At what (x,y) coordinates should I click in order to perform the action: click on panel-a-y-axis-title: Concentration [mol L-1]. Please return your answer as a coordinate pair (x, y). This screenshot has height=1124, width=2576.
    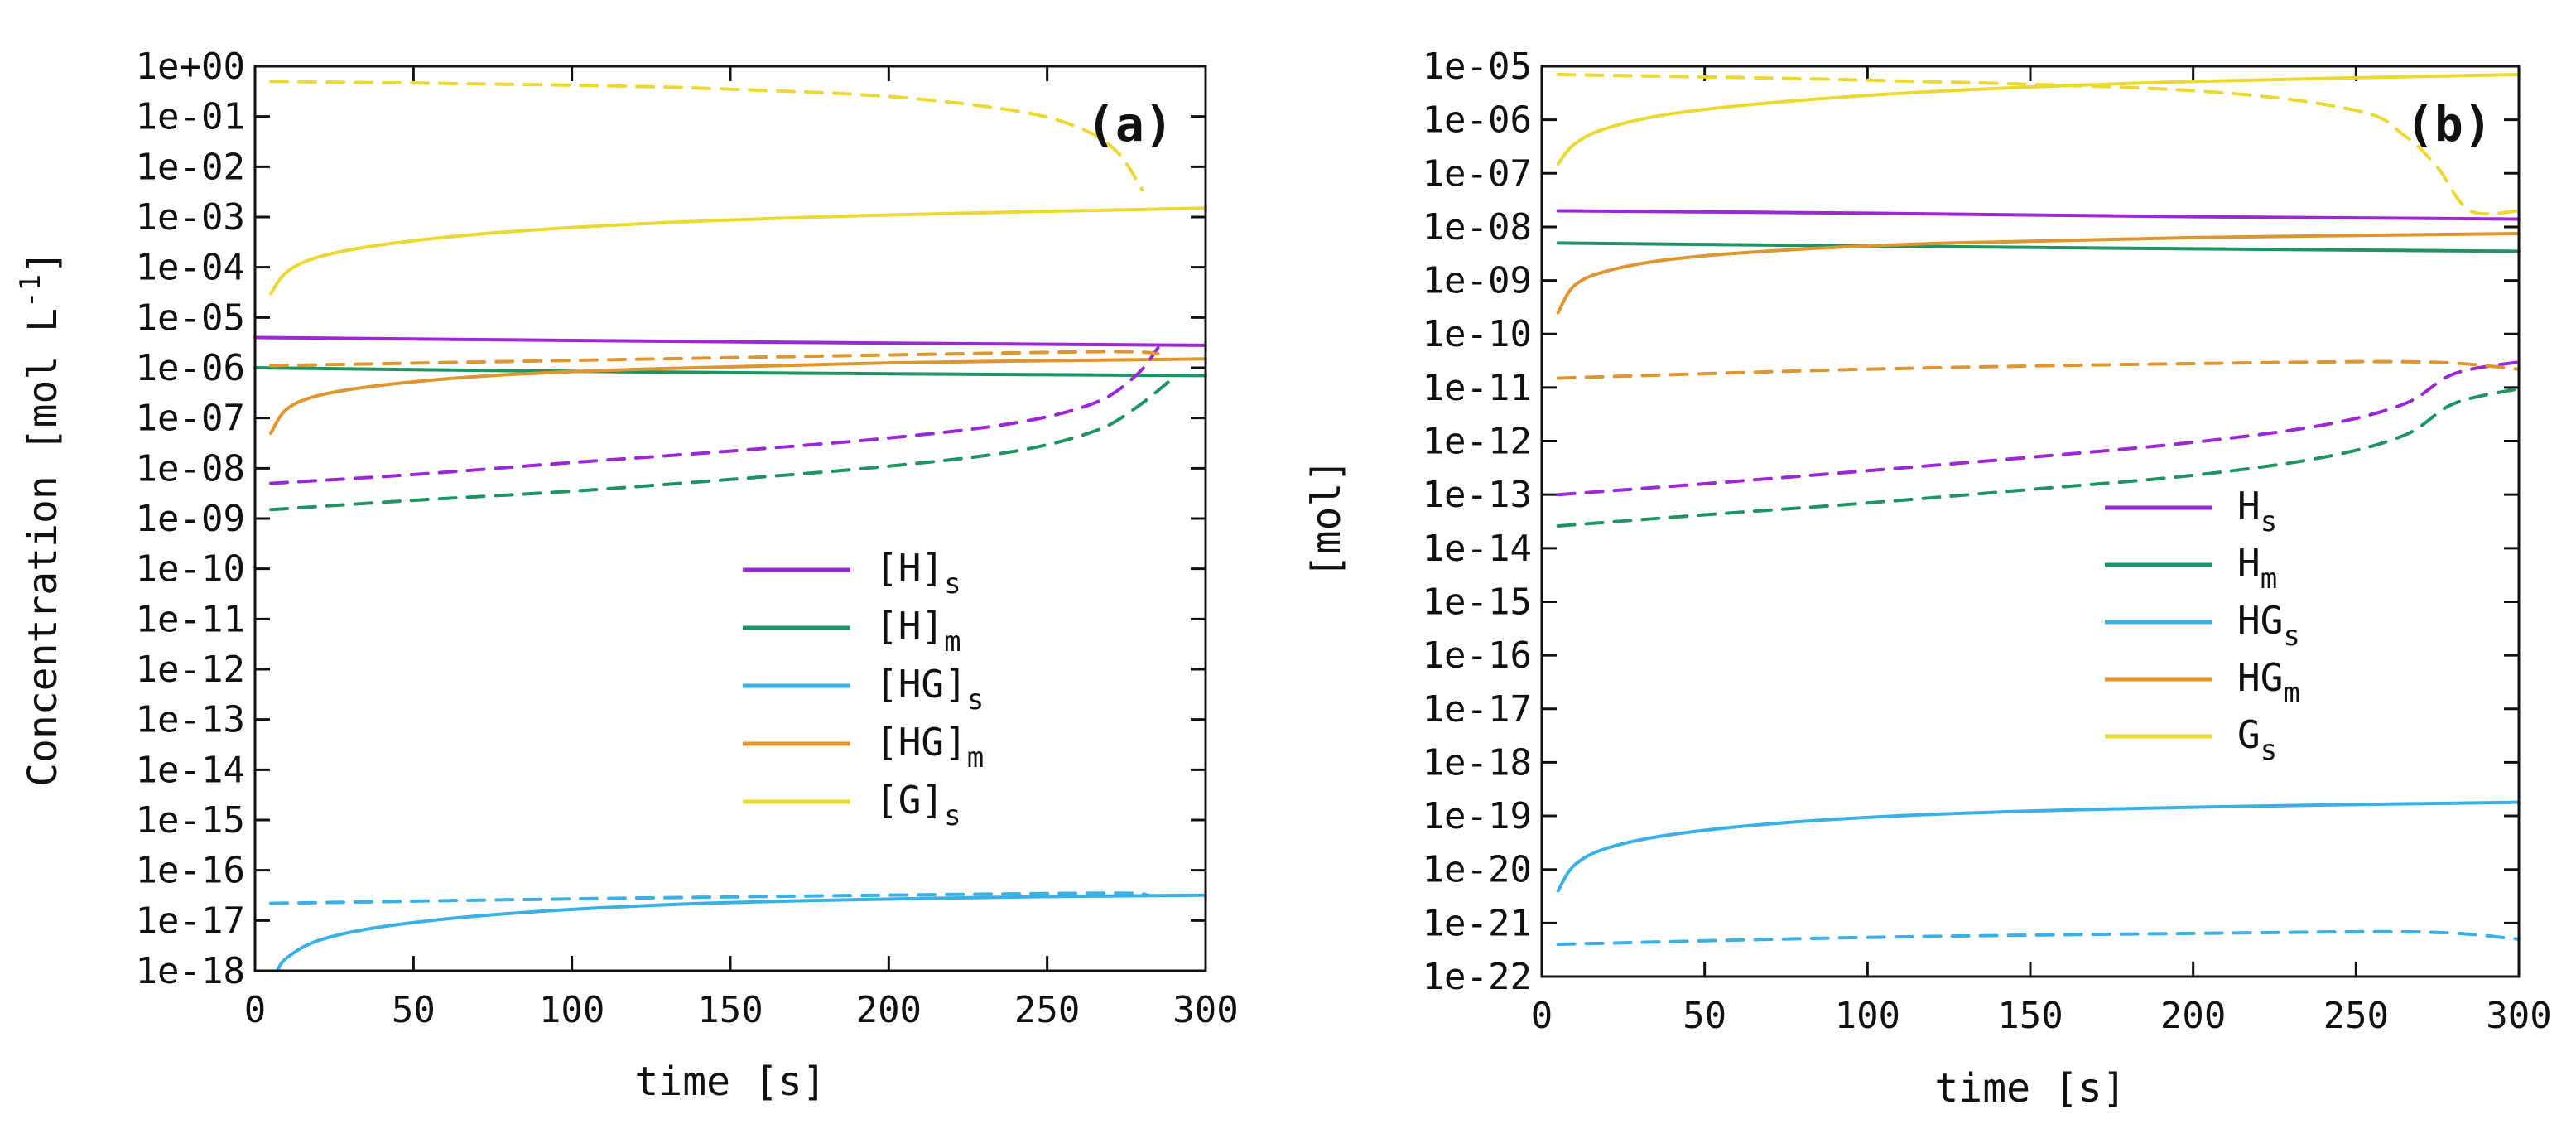
    Looking at the image, I should click on (40, 518).